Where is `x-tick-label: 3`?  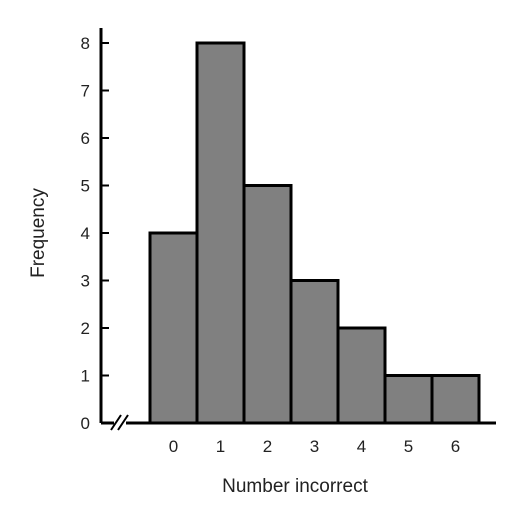
x-tick-label: 3 is located at coordinates (314, 446).